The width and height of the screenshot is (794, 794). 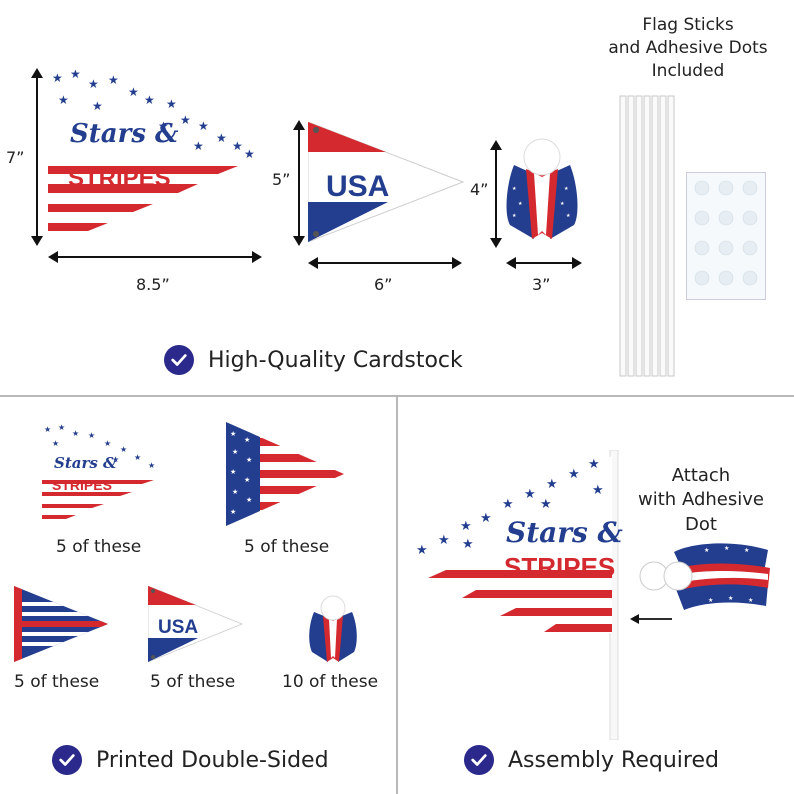 I want to click on assembled-pennant: ★ ★ ★ ★ ★ ★ ★ ★ ★ ★ ★ ★ Stars & STRIPES, so click(x=515, y=595).